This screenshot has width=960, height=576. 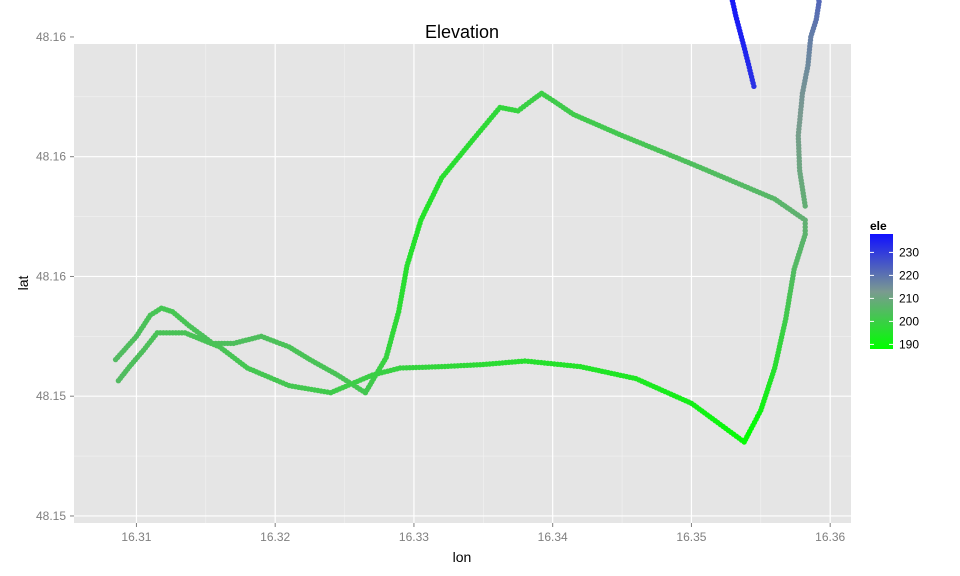 I want to click on legend-tick-label: 190, so click(x=909, y=344).